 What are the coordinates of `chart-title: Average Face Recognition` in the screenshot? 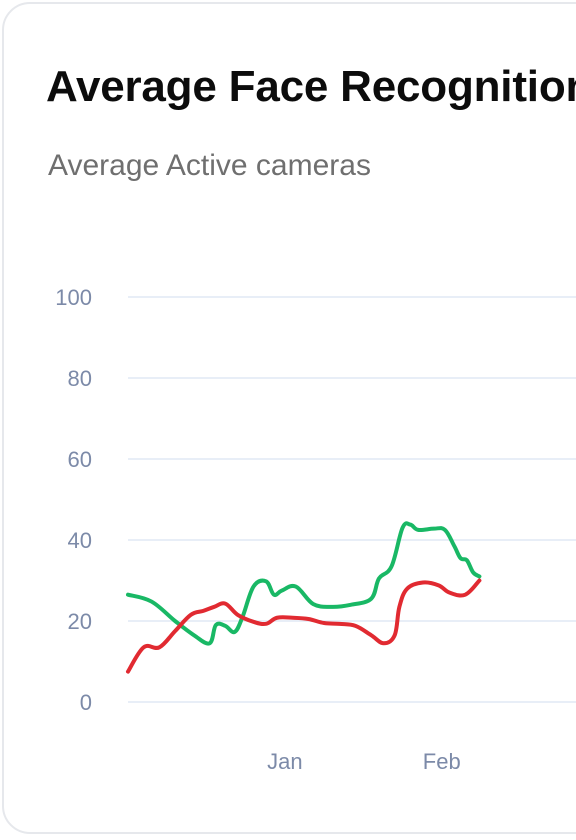 It's located at (311, 86).